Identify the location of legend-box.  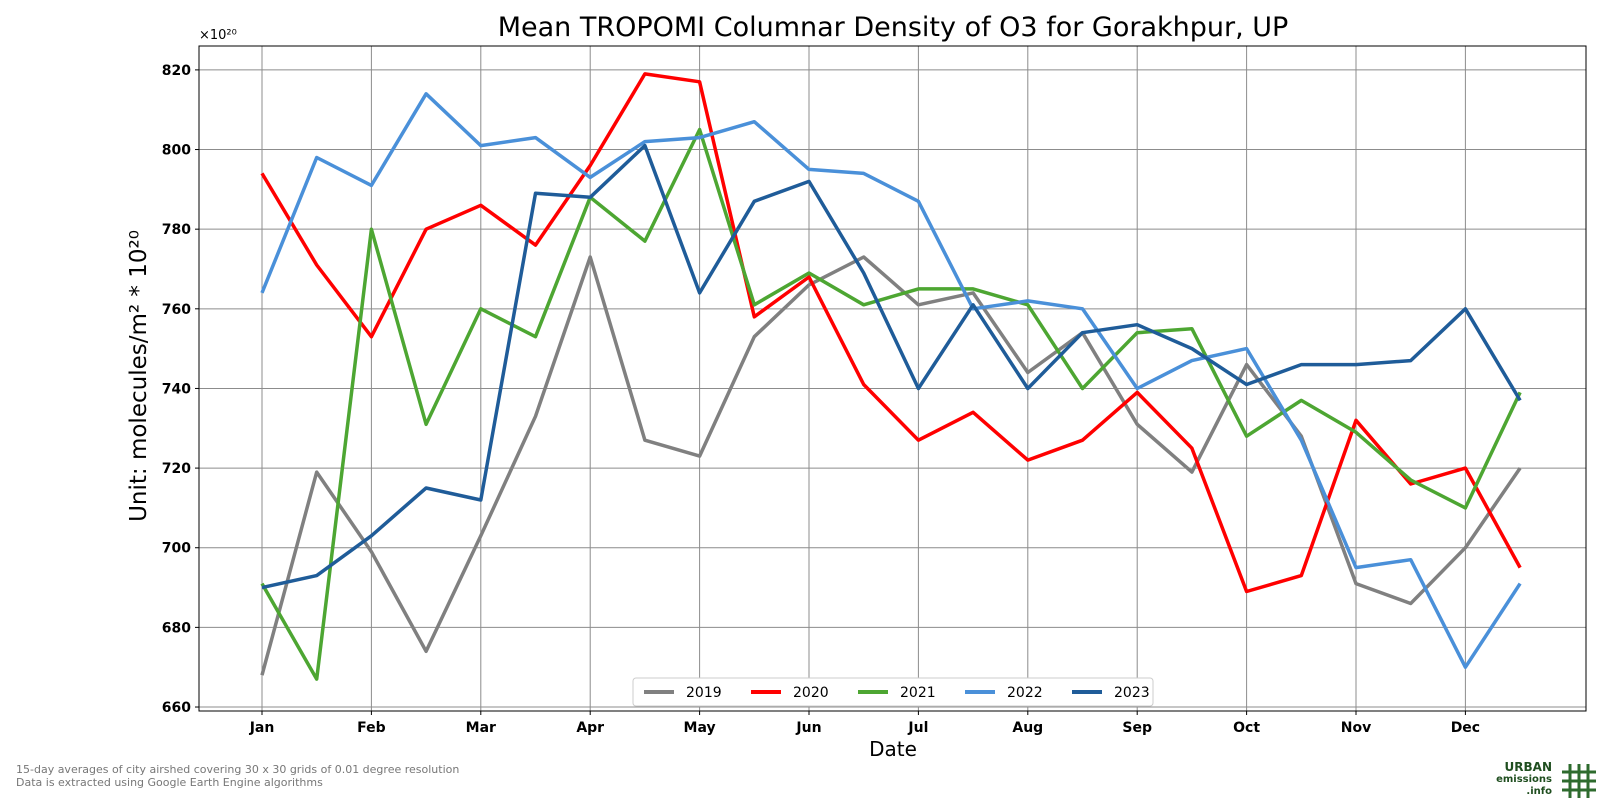
(893, 692).